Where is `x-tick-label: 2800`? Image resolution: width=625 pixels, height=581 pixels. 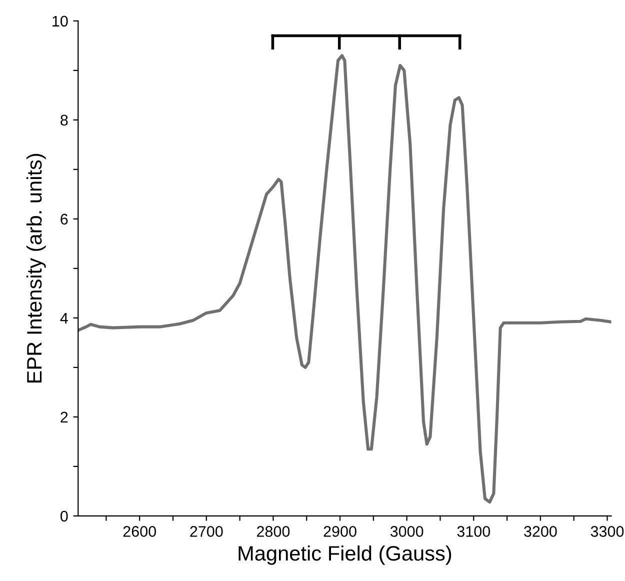 x-tick-label: 2800 is located at coordinates (273, 531).